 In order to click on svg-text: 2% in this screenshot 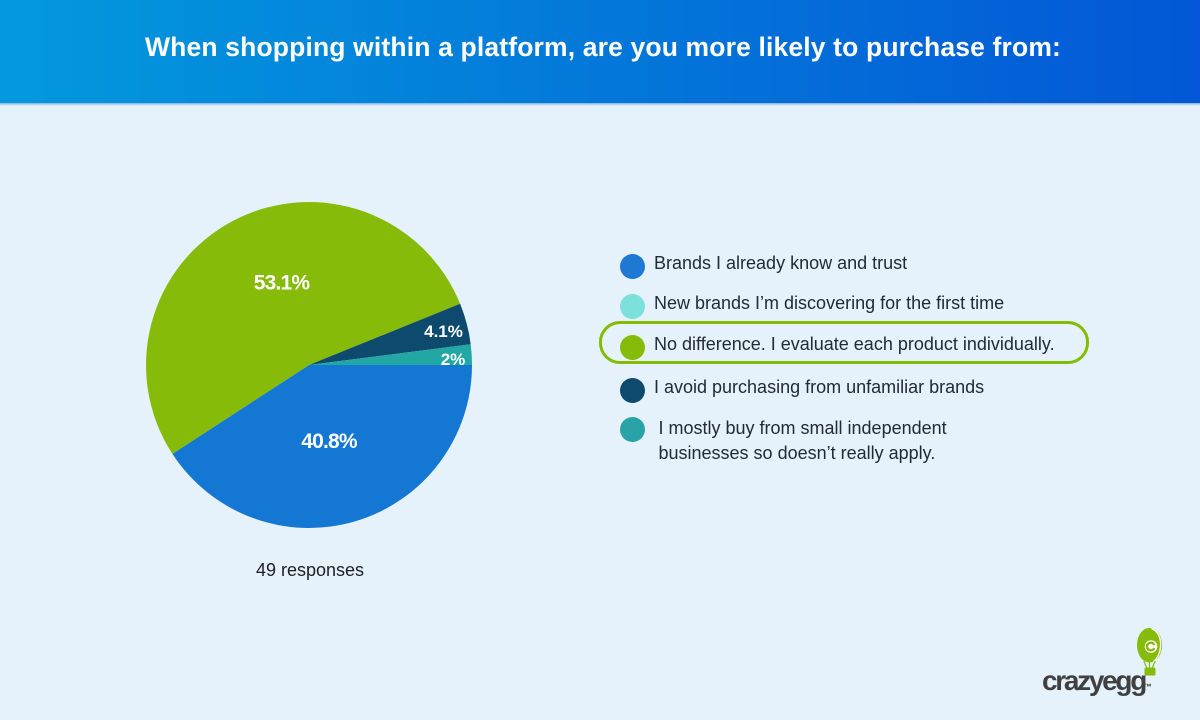, I will do `click(453, 359)`.